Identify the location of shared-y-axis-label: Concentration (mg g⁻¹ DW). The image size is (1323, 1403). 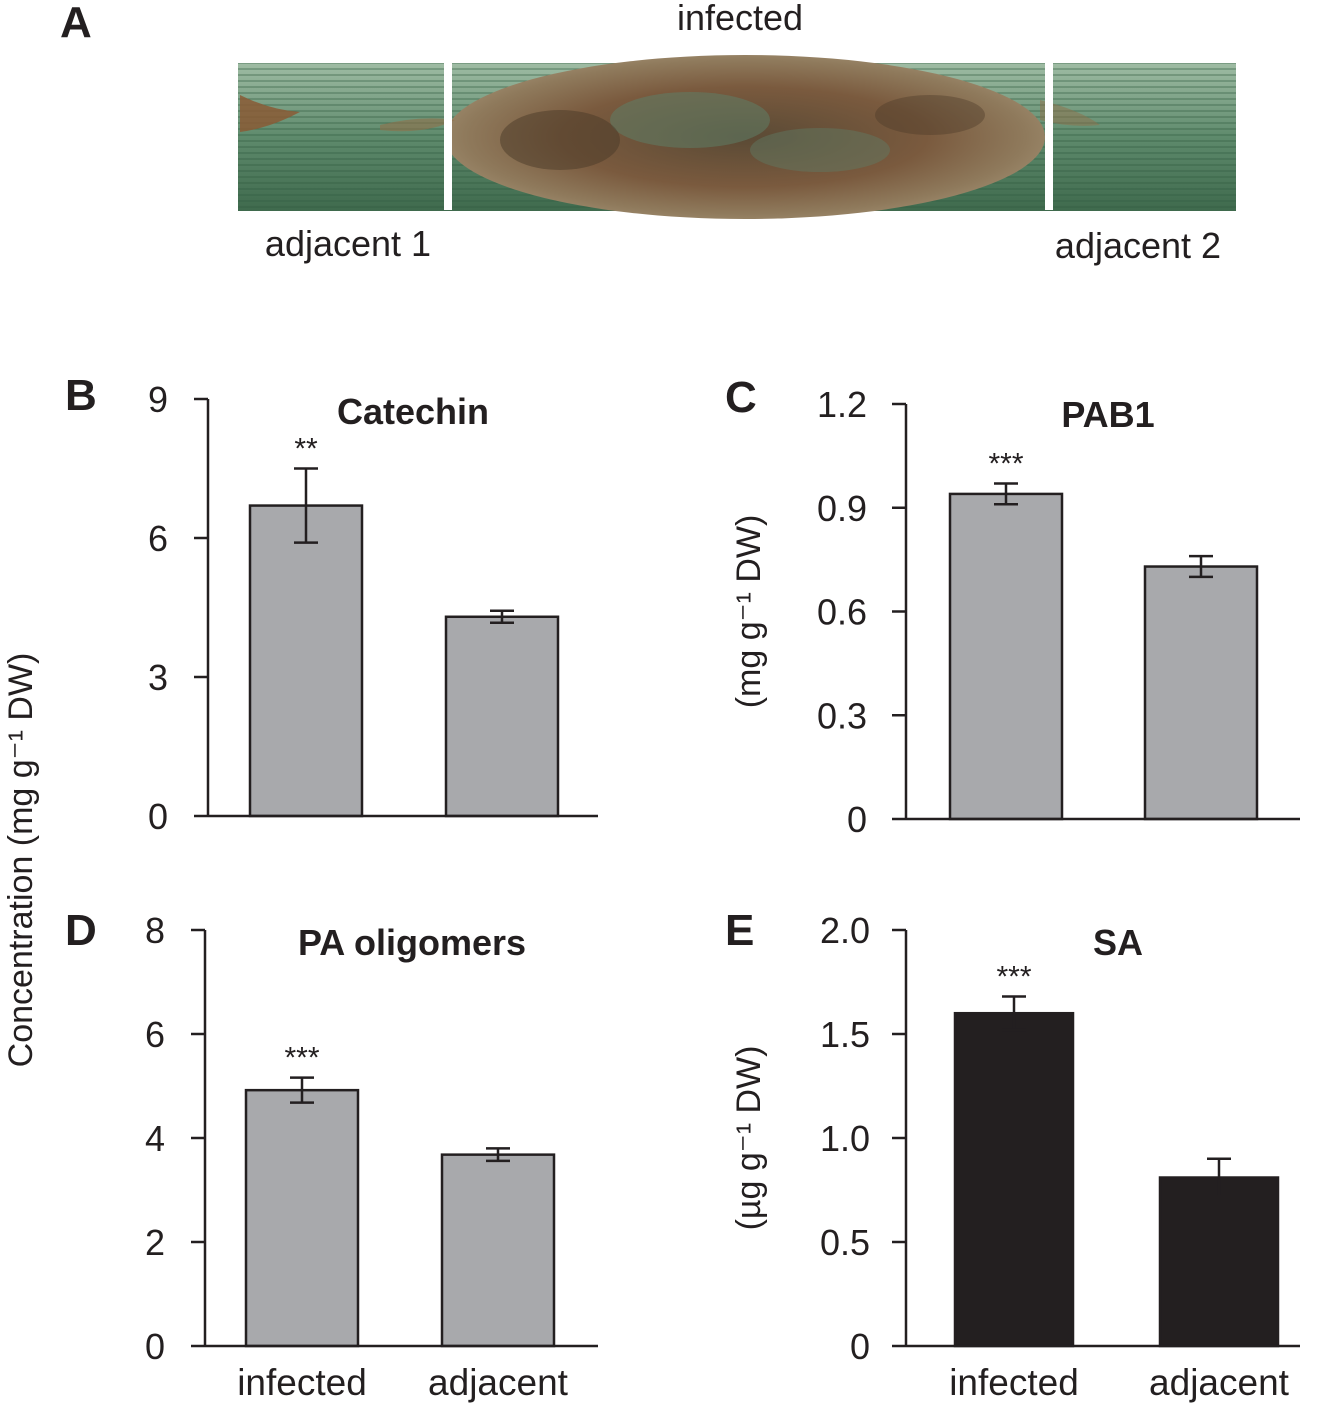
(21, 860).